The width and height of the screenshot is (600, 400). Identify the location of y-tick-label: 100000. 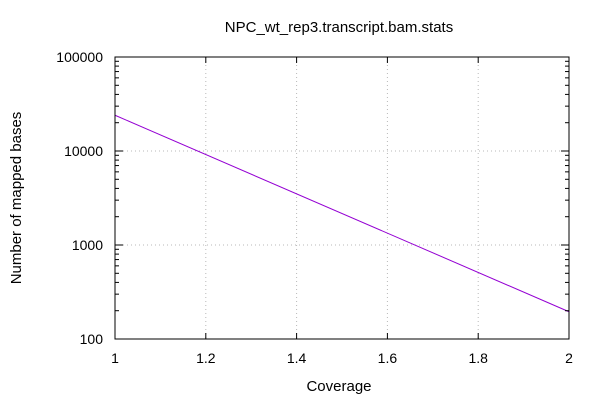
(79, 57).